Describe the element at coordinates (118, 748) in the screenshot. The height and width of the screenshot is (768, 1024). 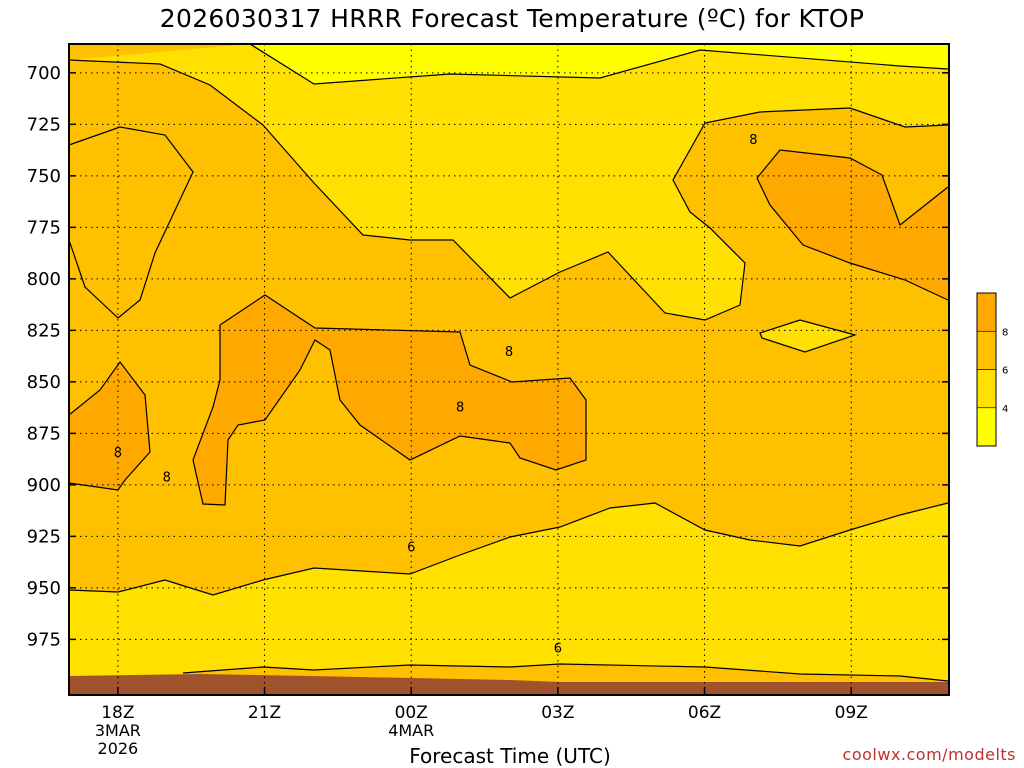
I see `x-tick-label: 2026` at that location.